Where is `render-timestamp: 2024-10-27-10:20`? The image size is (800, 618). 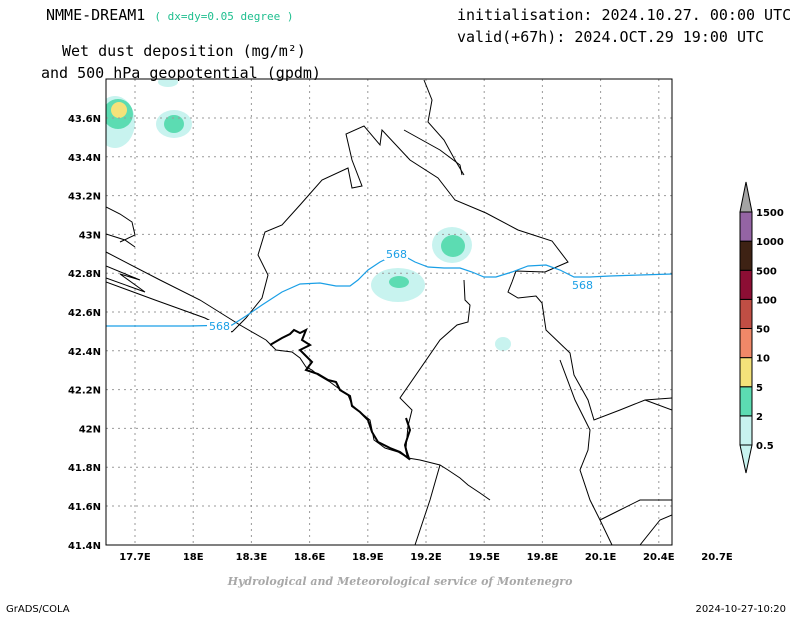
render-timestamp: 2024-10-27-10:20 is located at coordinates (740, 609).